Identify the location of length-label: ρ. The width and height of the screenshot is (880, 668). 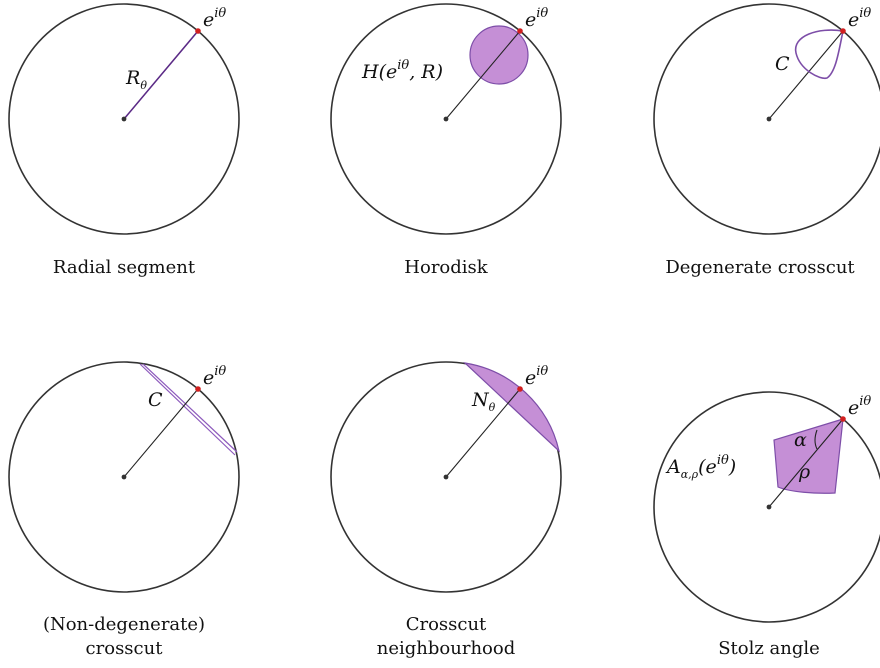
(804, 472).